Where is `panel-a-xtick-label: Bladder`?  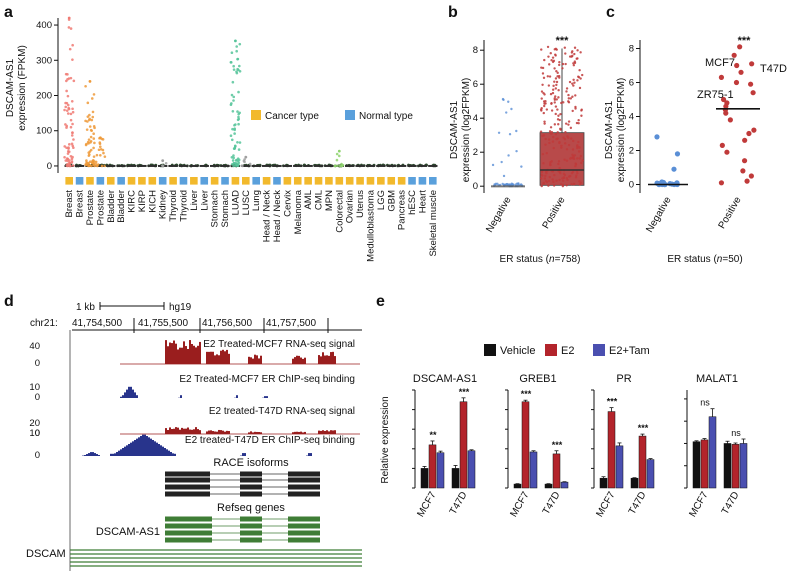 panel-a-xtick-label: Bladder is located at coordinates (111, 206).